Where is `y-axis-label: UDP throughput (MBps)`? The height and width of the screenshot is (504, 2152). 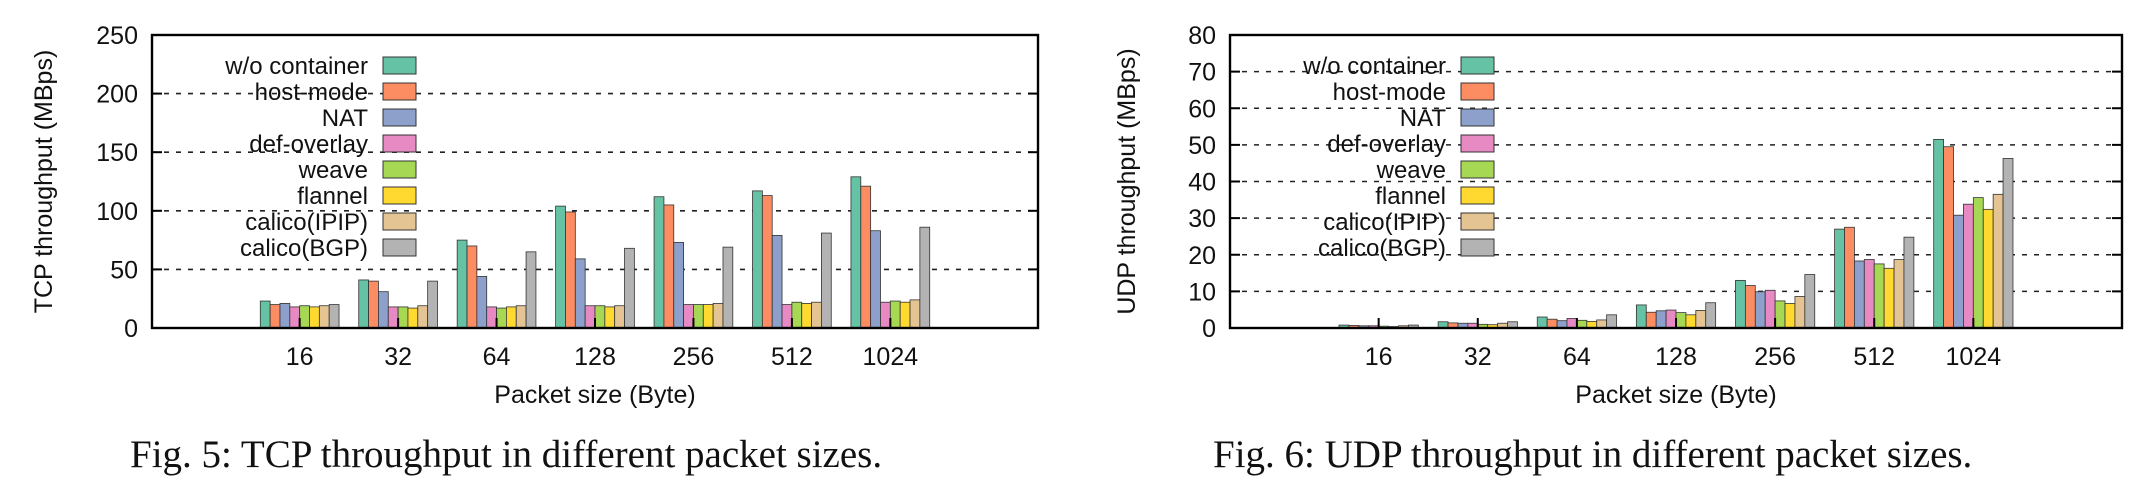 y-axis-label: UDP throughput (MBps) is located at coordinates (1127, 181).